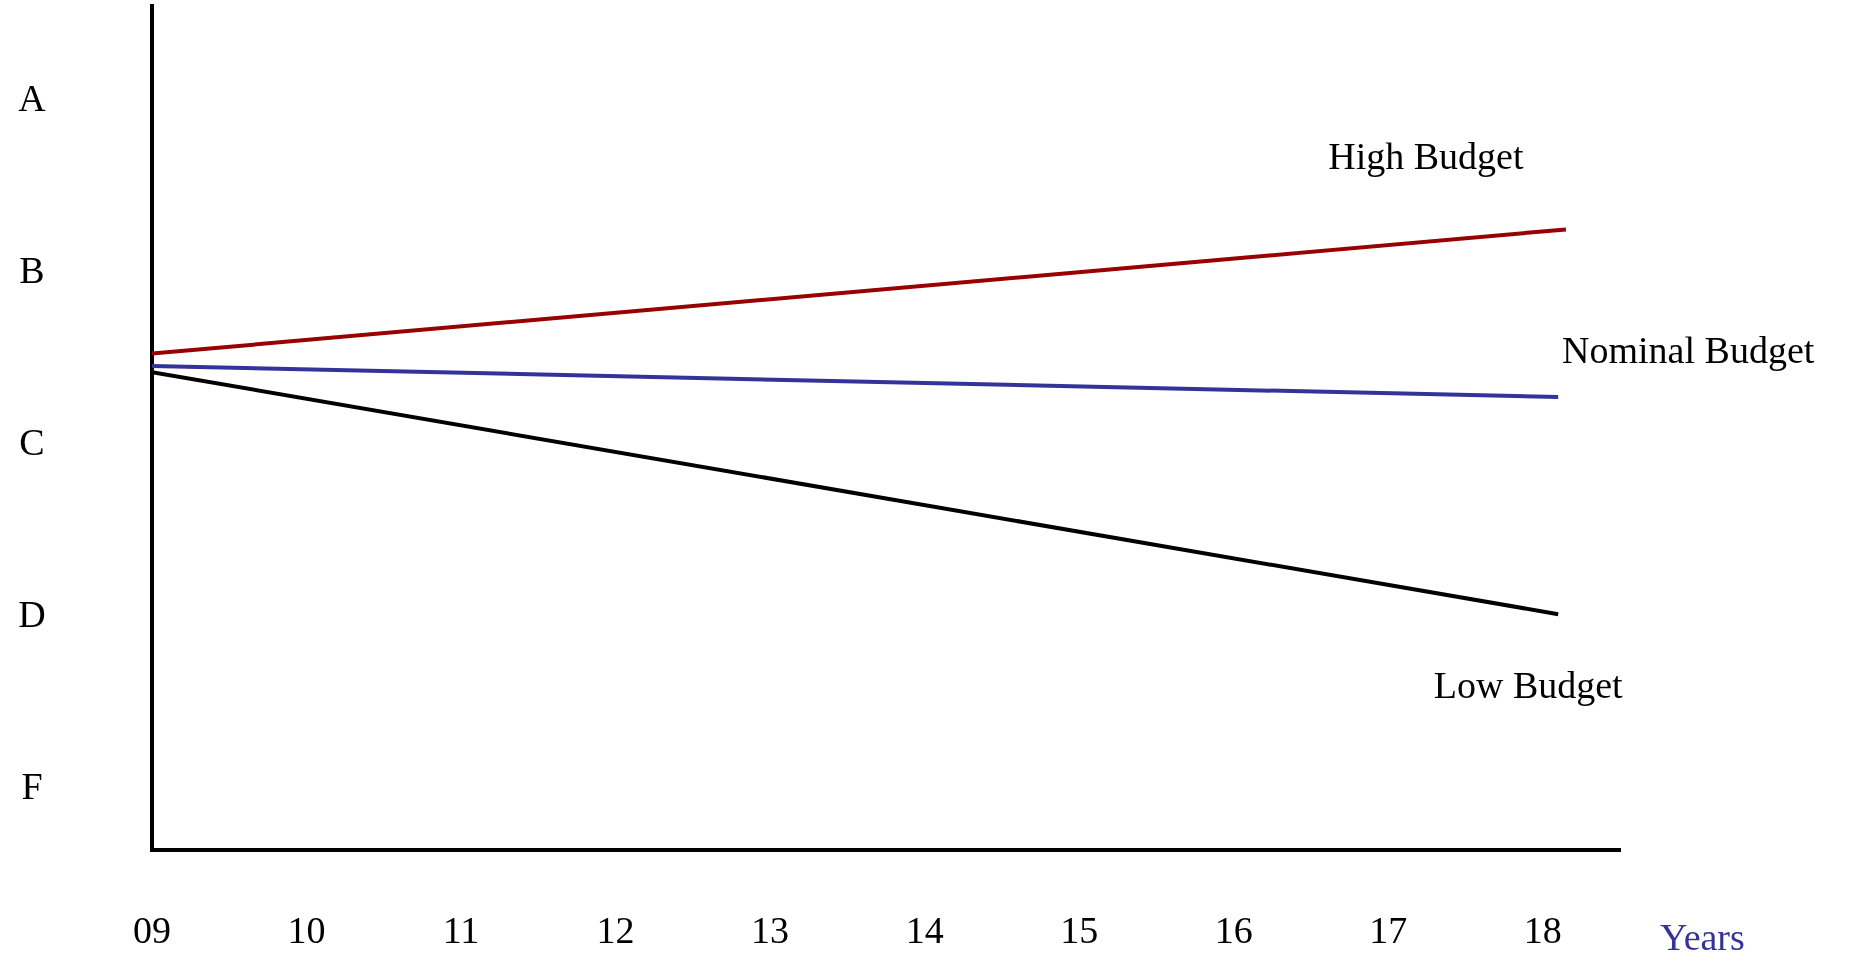 Image resolution: width=1860 pixels, height=963 pixels. What do you see at coordinates (615, 929) in the screenshot?
I see `x-tick-label: 12` at bounding box center [615, 929].